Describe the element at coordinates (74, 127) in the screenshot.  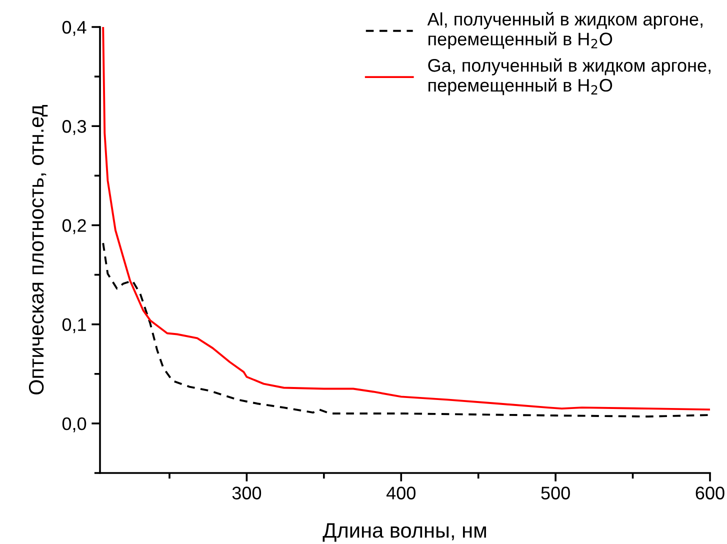
I see `y-tick-label: 0,3` at that location.